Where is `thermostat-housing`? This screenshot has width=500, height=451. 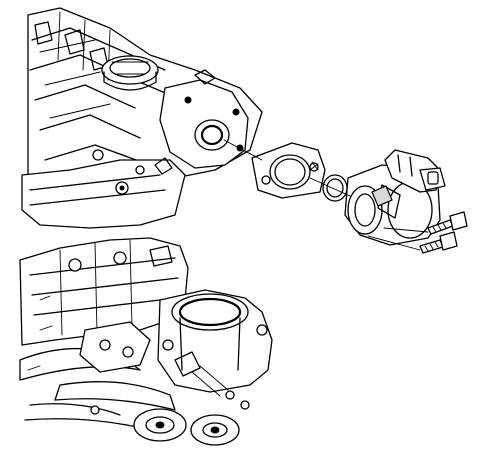
thermostat-housing is located at coordinates (215, 341).